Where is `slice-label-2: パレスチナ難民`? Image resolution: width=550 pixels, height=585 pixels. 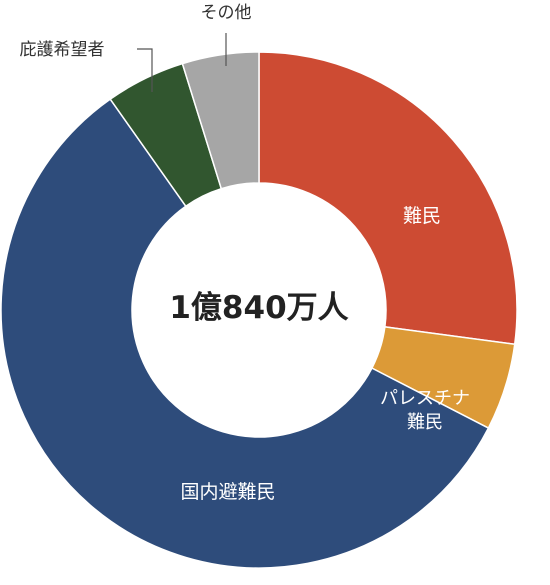 slice-label-2: パレスチナ難民 is located at coordinates (425, 410).